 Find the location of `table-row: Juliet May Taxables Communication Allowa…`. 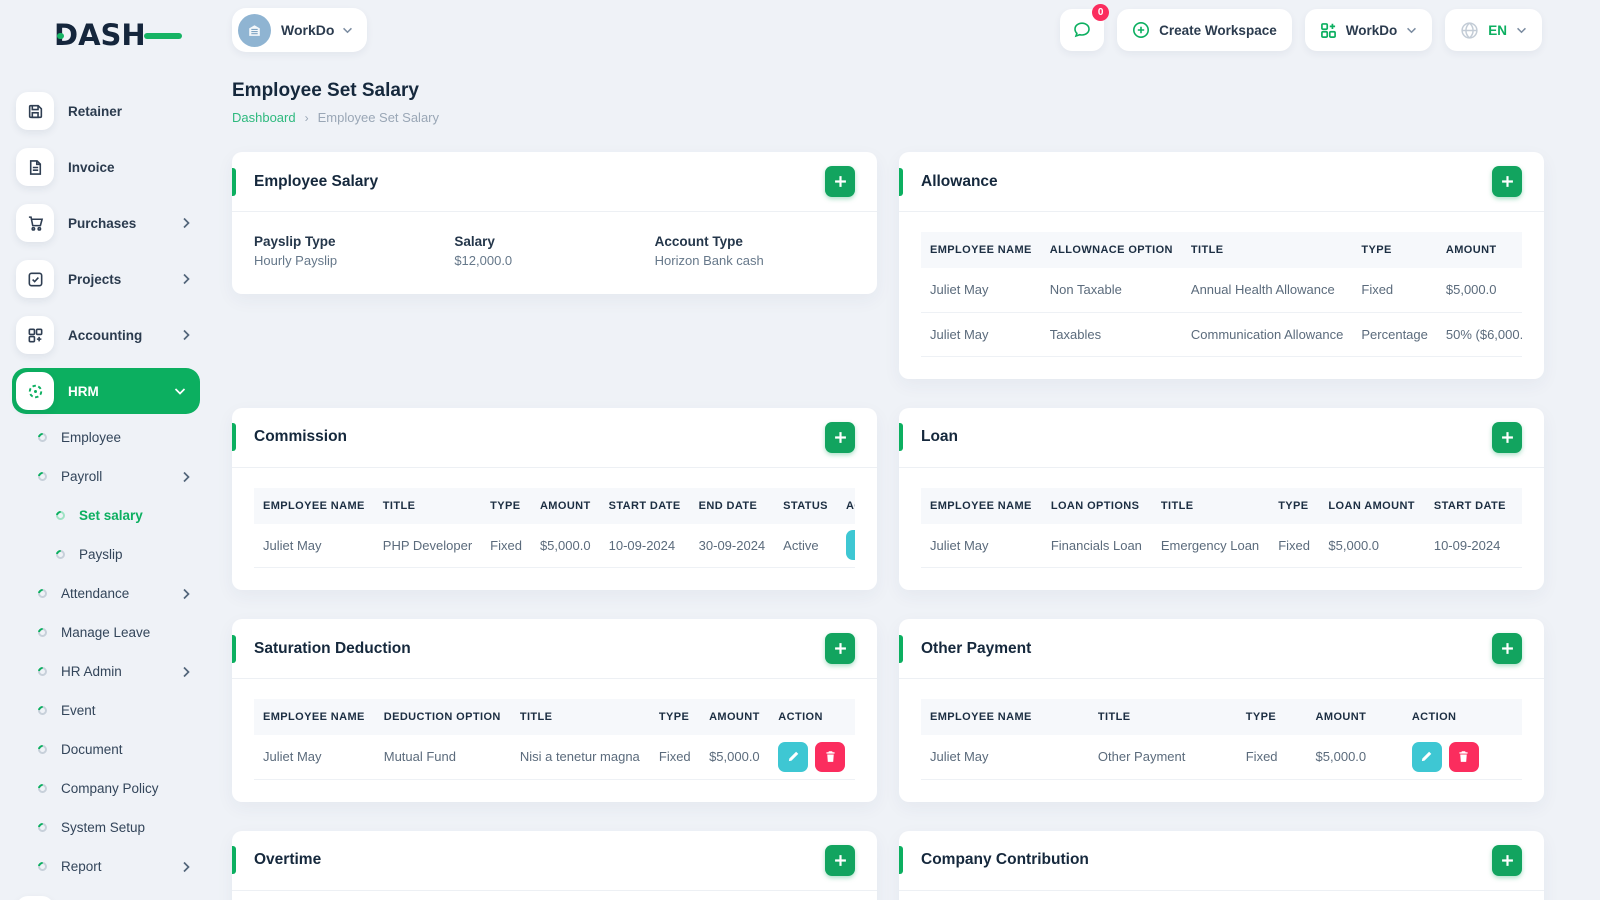

table-row: Juliet May Taxables Communication Allowa… is located at coordinates (1221, 334).